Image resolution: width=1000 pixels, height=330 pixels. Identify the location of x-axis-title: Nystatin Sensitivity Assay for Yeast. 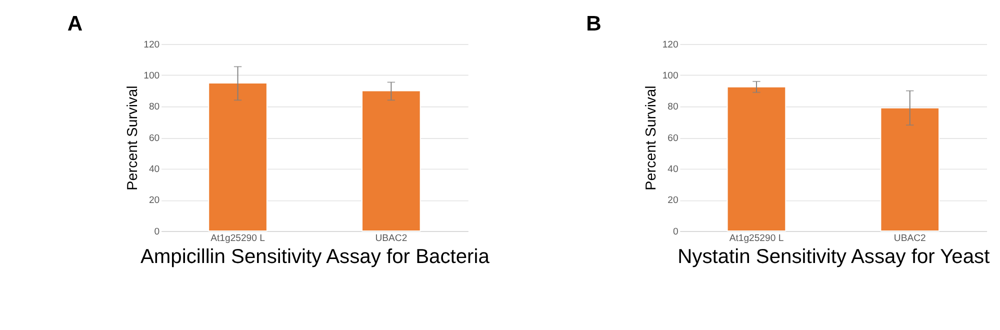
(834, 257).